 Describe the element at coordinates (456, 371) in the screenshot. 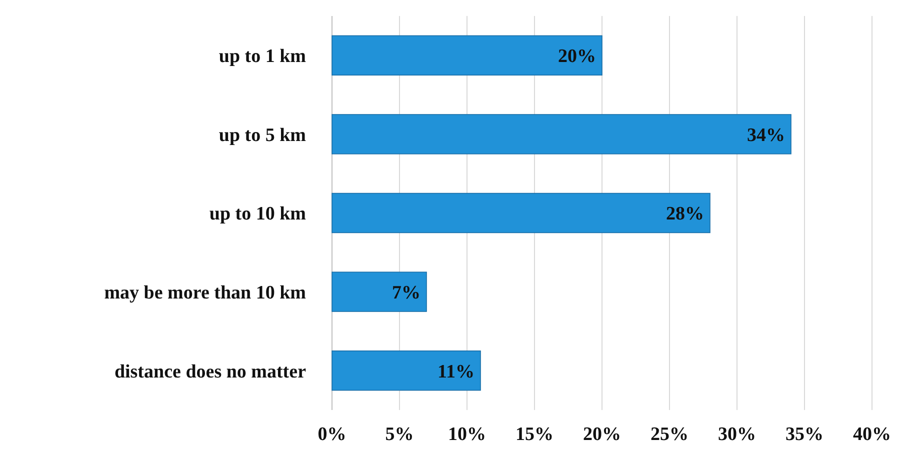

I see `data-label: 11%` at that location.